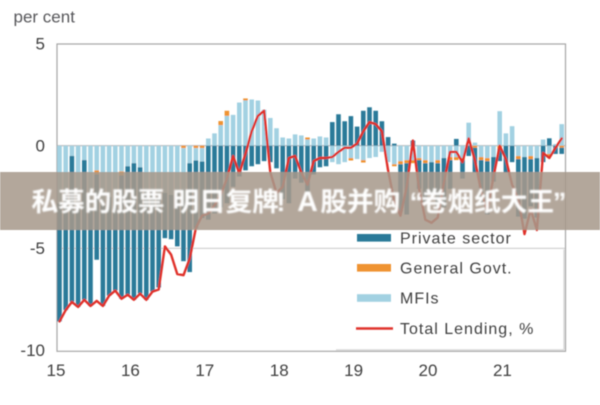 The width and height of the screenshot is (600, 405). I want to click on svg-text: -5, so click(37, 248).